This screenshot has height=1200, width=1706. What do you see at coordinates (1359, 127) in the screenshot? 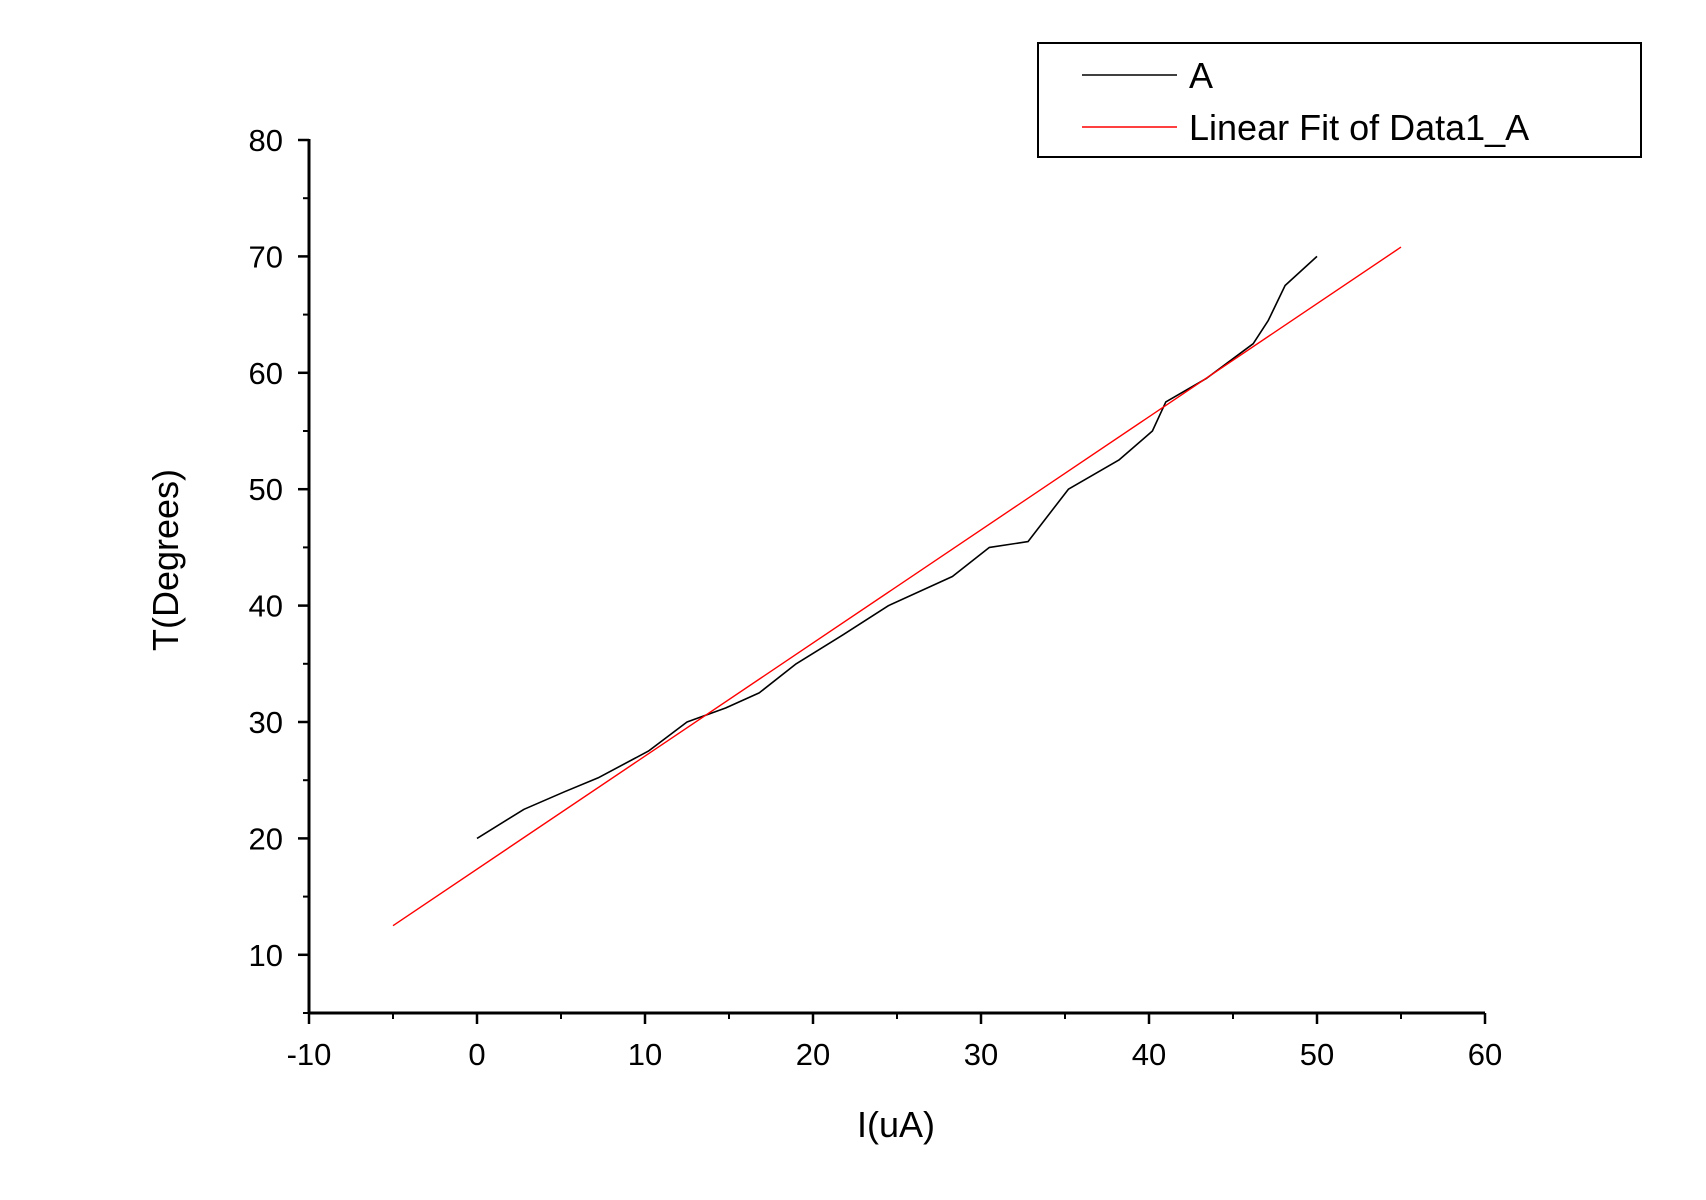
I see `legend-label-linear-fit: Linear Fit of Data1_A` at bounding box center [1359, 127].